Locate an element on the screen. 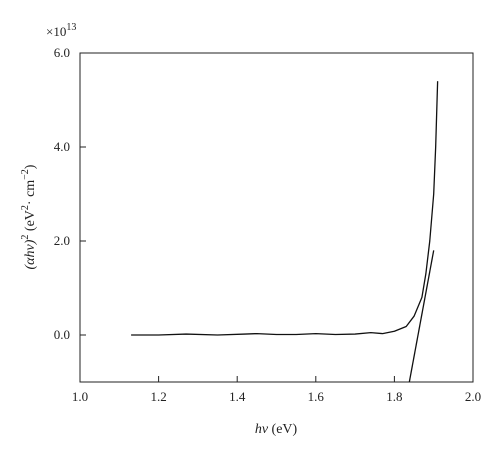  x-tick-label: 1.4 is located at coordinates (237, 396).